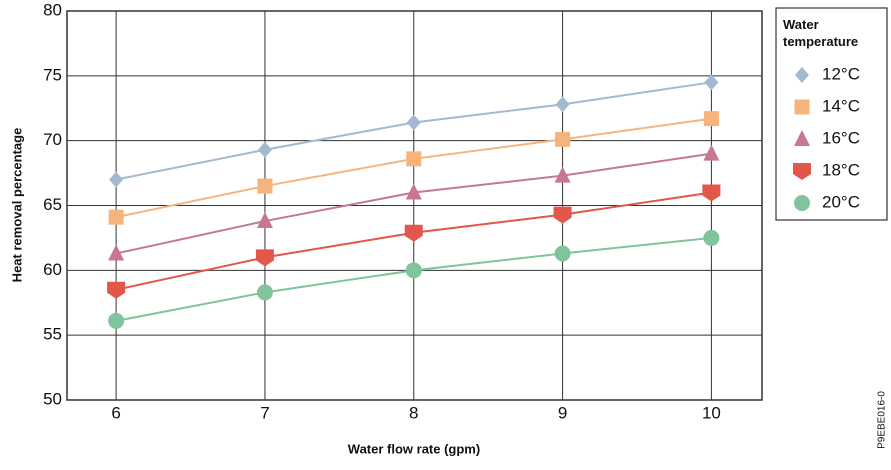  What do you see at coordinates (52, 398) in the screenshot?
I see `y-tick-label: 50` at bounding box center [52, 398].